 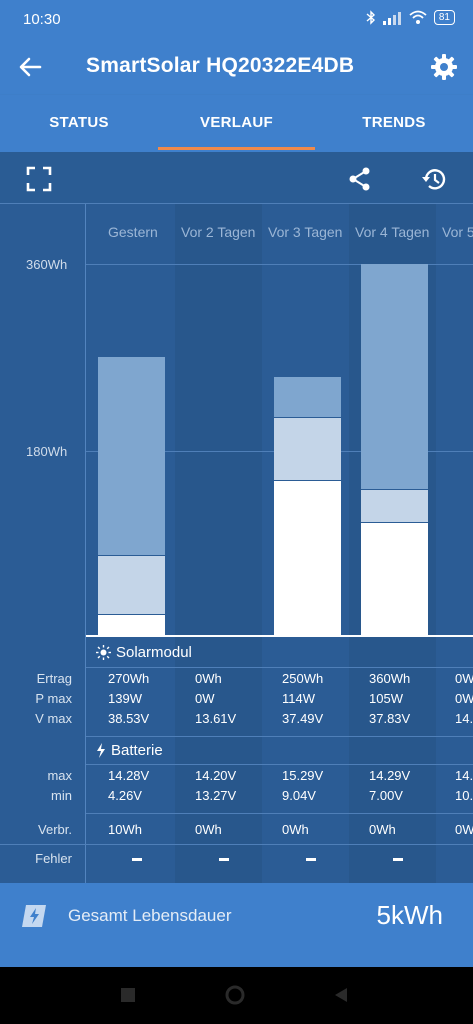 I want to click on tab-bar: STATUS VERLAUF TRENDS, so click(x=236, y=123).